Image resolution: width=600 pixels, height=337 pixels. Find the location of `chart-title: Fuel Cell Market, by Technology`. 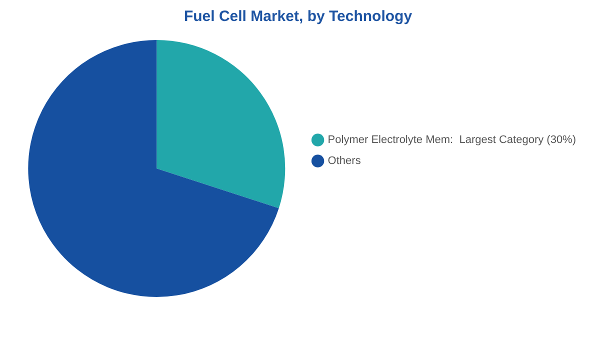

chart-title: Fuel Cell Market, by Technology is located at coordinates (298, 17).